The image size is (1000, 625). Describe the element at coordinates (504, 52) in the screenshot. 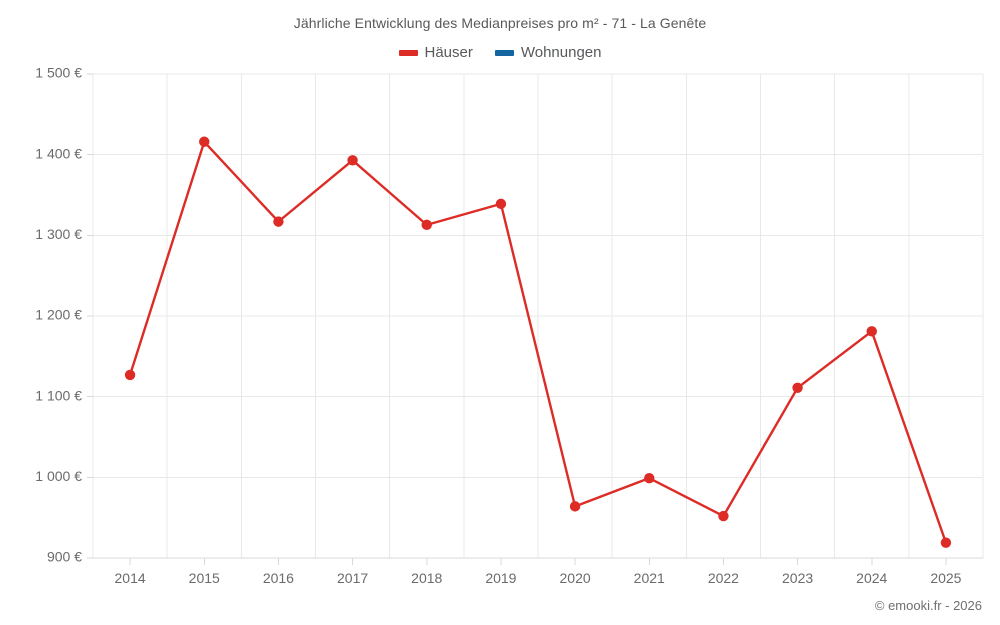

I see `legend-swatch-wohnungen-icon` at that location.